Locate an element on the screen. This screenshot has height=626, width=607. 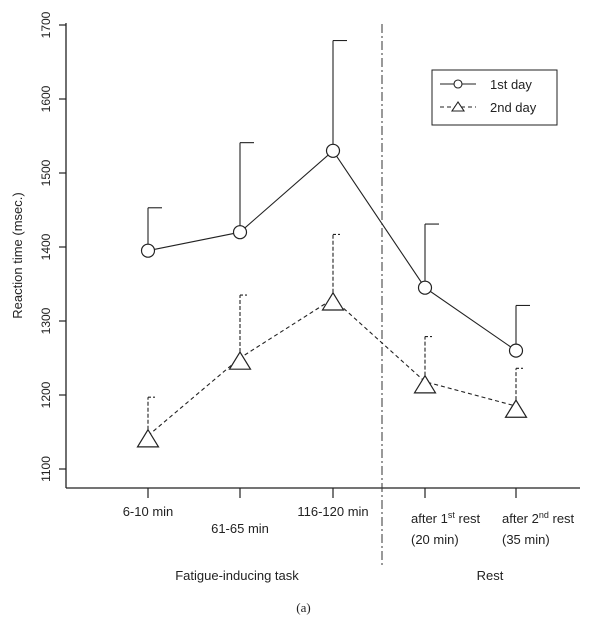
x-tick-label: 116-120 min is located at coordinates (332, 511).